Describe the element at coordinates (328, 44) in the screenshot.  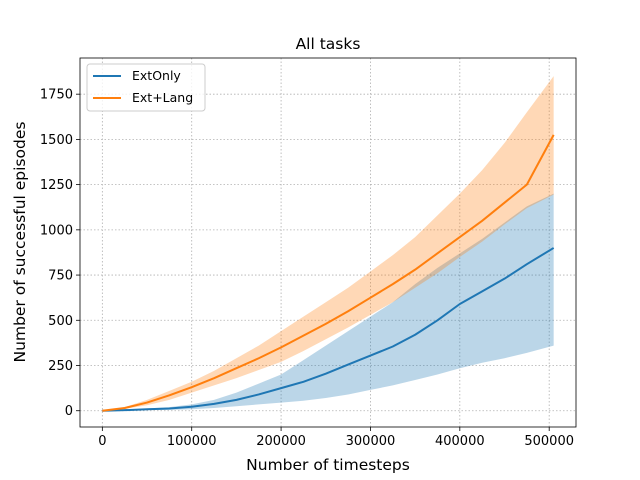
I see `chart-title: All tasks` at that location.